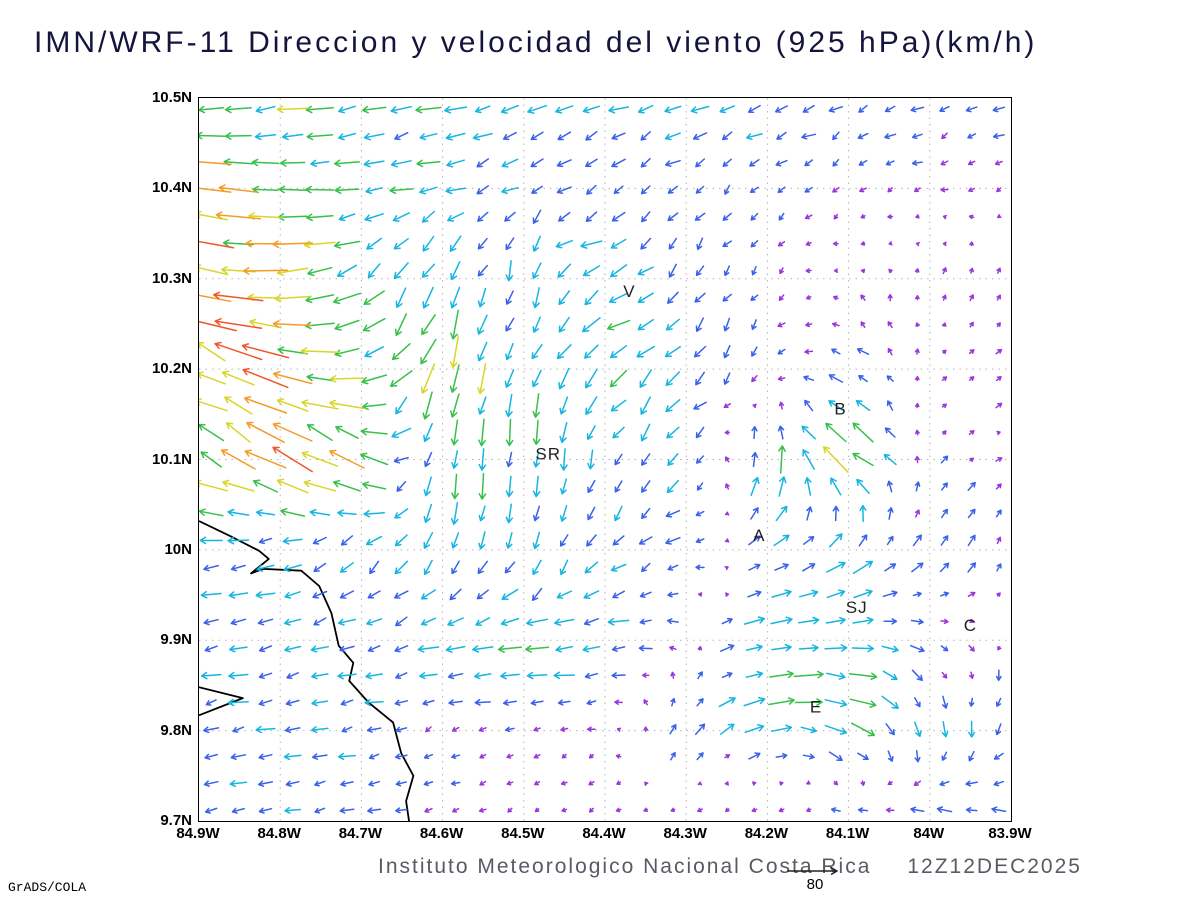  Describe the element at coordinates (176, 640) in the screenshot. I see `lat-tick-label: 9.9N` at that location.